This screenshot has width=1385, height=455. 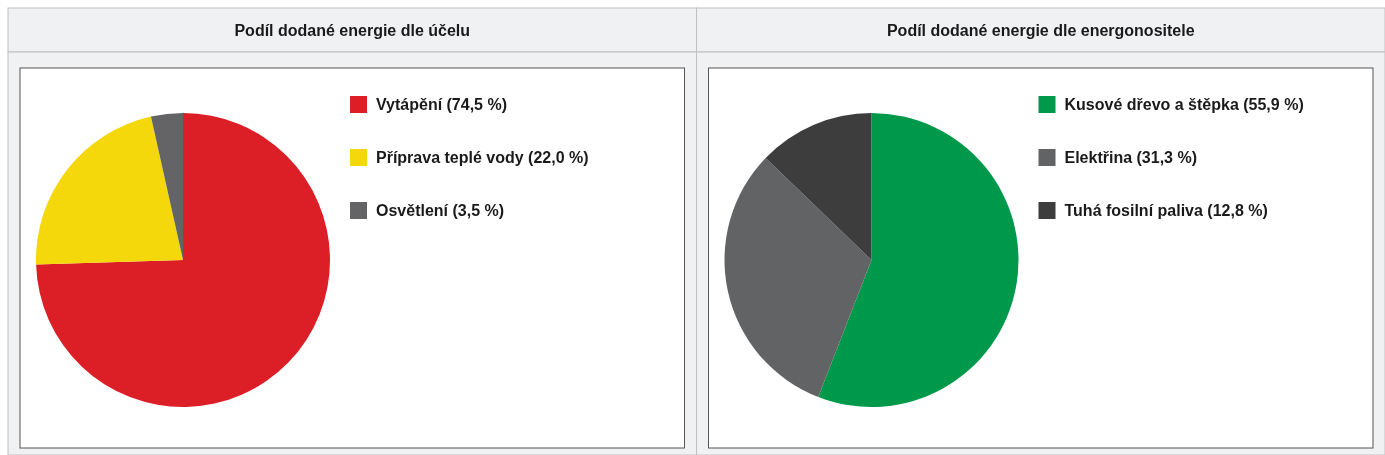 I want to click on legend-label: Kusové dřevo a štěpka (55,9 %), so click(x=1184, y=104).